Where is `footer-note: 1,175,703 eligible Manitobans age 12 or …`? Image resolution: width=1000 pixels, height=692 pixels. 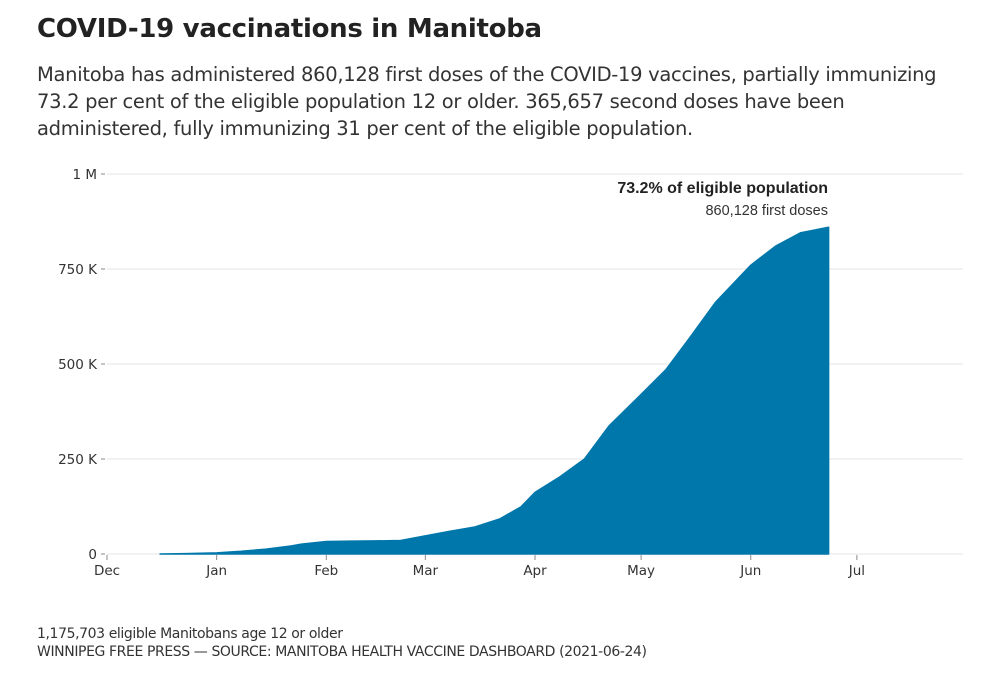
footer-note: 1,175,703 eligible Manitobans age 12 or … is located at coordinates (190, 634).